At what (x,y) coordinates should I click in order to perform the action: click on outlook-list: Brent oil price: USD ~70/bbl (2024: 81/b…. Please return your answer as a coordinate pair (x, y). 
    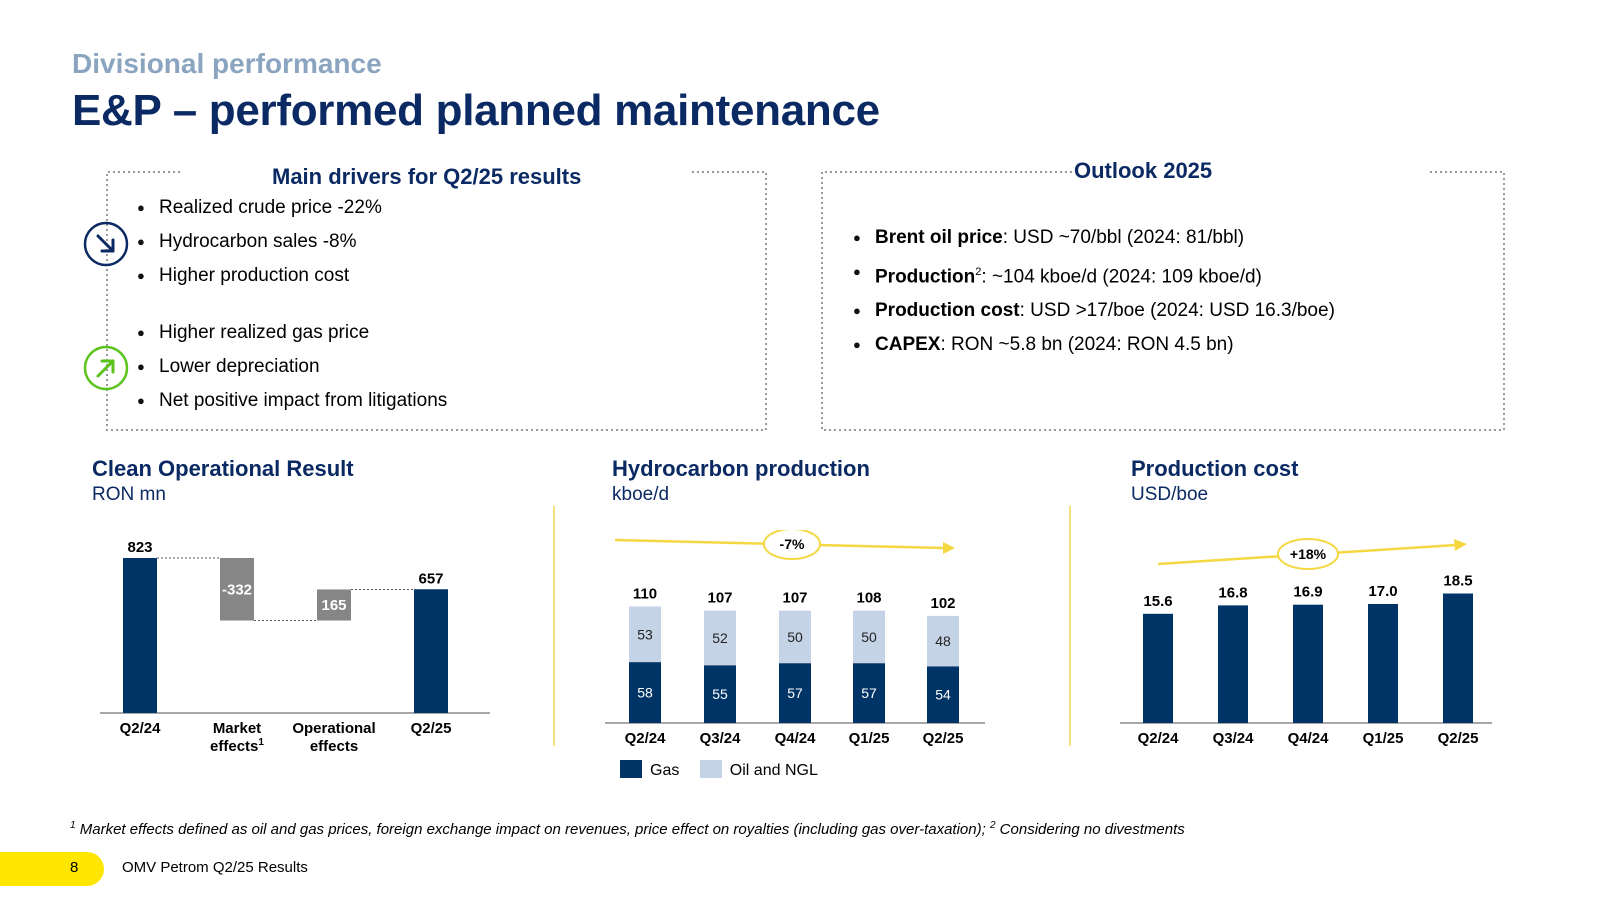
    Looking at the image, I should click on (1094, 291).